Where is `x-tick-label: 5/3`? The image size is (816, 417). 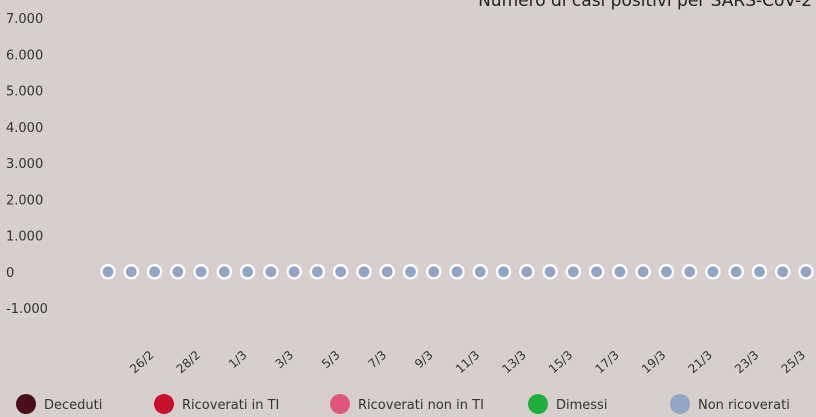
x-tick-label: 5/3 is located at coordinates (331, 359).